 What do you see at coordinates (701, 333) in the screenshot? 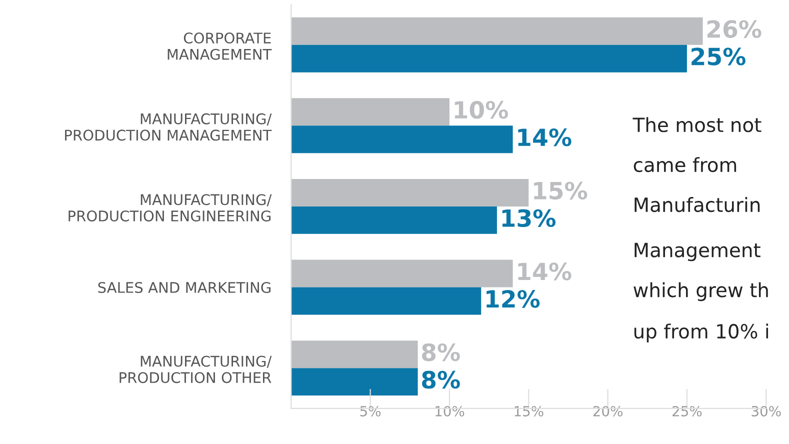
I see `annotation: up from 10% i` at bounding box center [701, 333].